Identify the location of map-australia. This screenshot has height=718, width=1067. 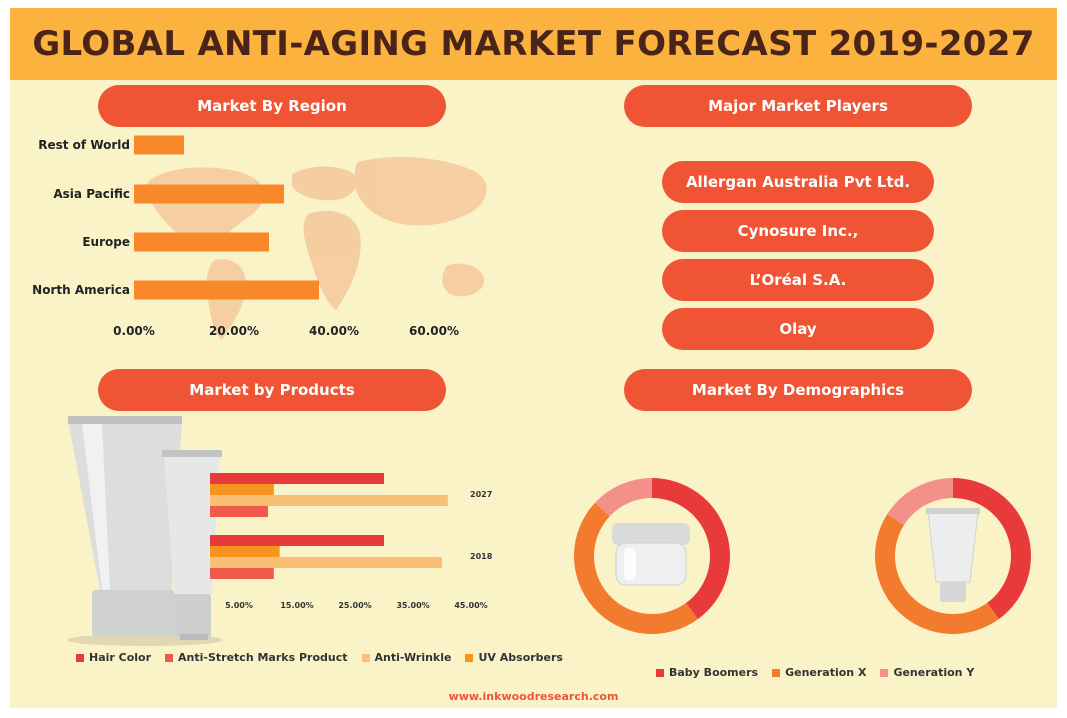
(463, 280).